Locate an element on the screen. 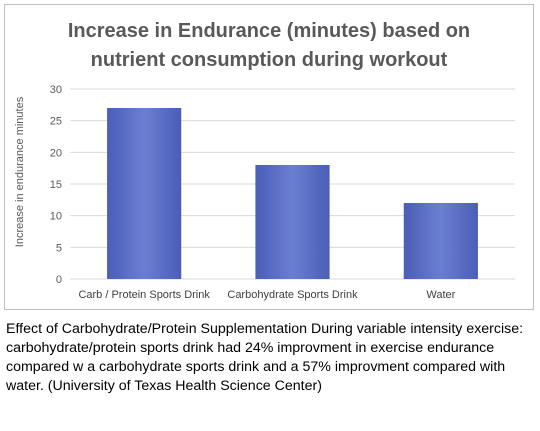 The image size is (540, 431). y-tick-label: 30 is located at coordinates (56, 90).